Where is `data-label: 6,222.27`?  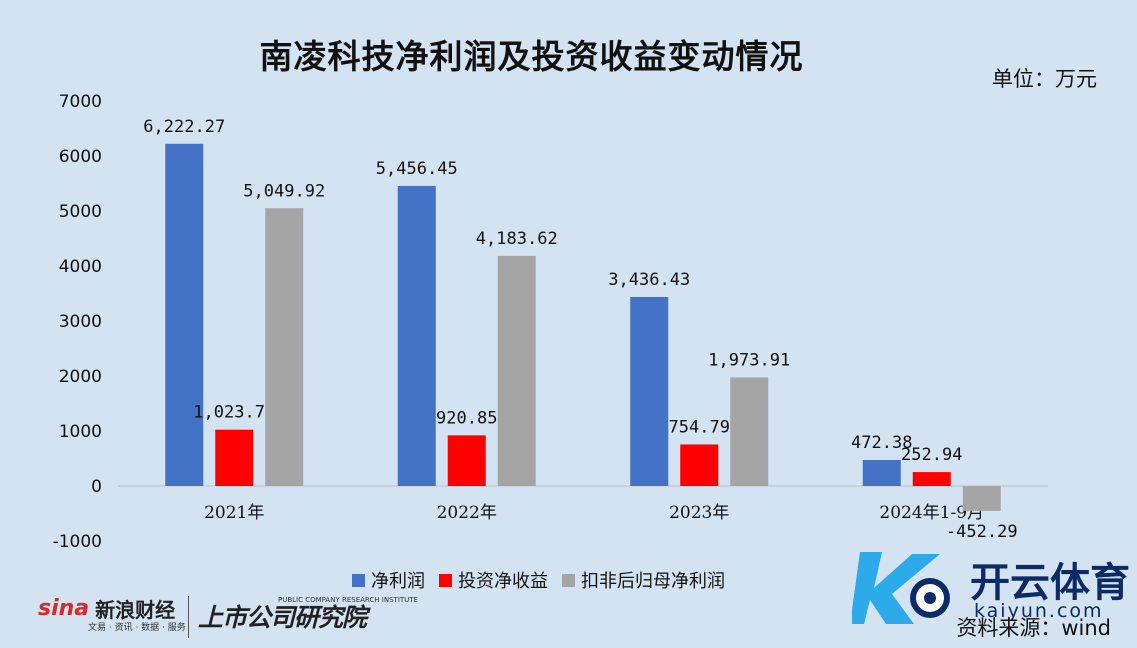 data-label: 6,222.27 is located at coordinates (184, 127).